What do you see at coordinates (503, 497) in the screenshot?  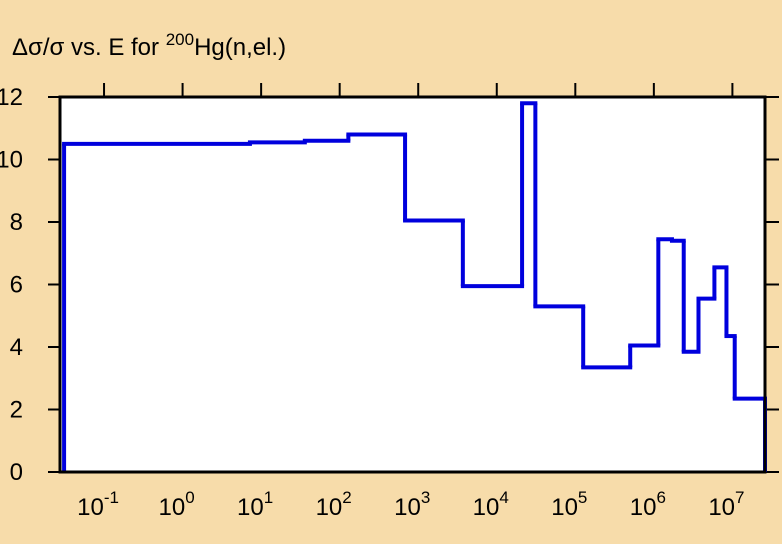 I see `x-tick-exponent: 4` at bounding box center [503, 497].